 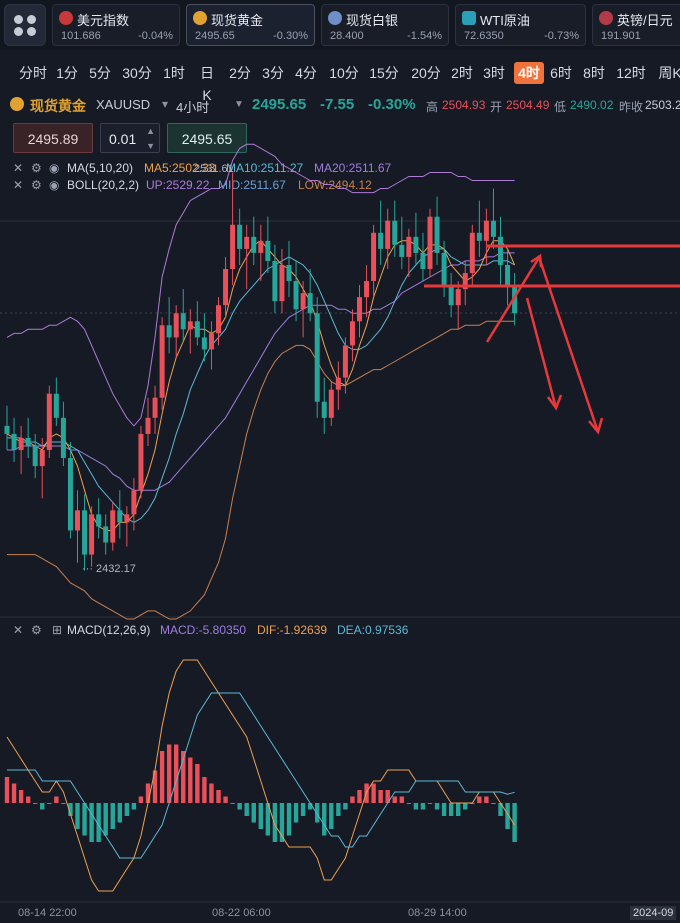 What do you see at coordinates (306, 73) in the screenshot?
I see `timeframe-tab: 4分` at bounding box center [306, 73].